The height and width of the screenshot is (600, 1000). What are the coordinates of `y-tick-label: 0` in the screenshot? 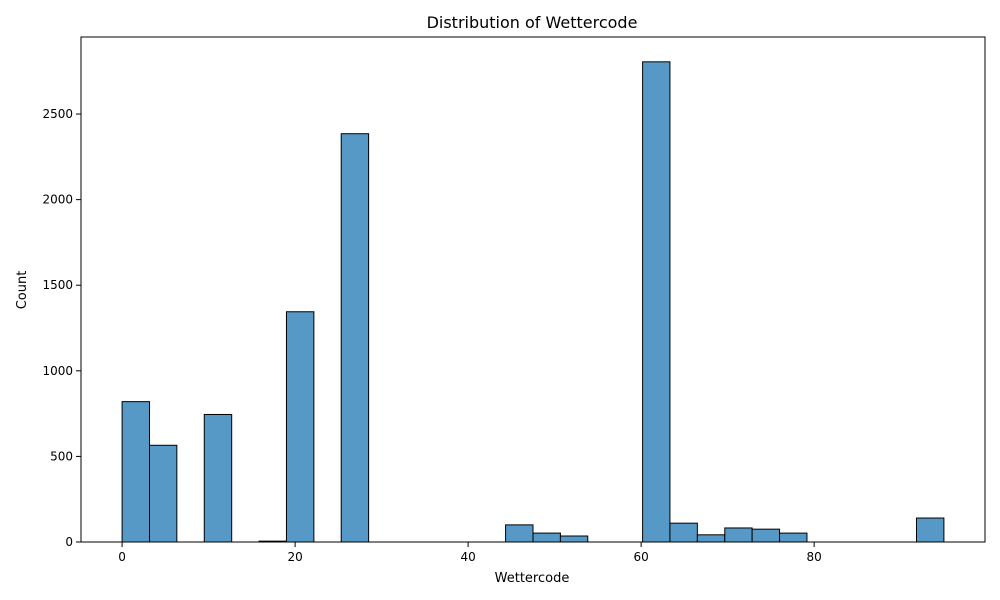 It's located at (69, 542).